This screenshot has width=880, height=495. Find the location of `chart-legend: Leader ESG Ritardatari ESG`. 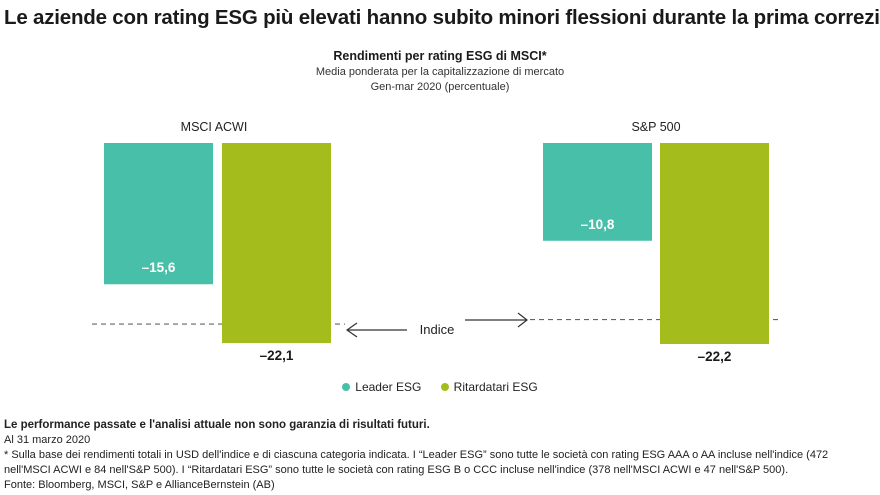

chart-legend: Leader ESG Ritardatari ESG is located at coordinates (440, 387).